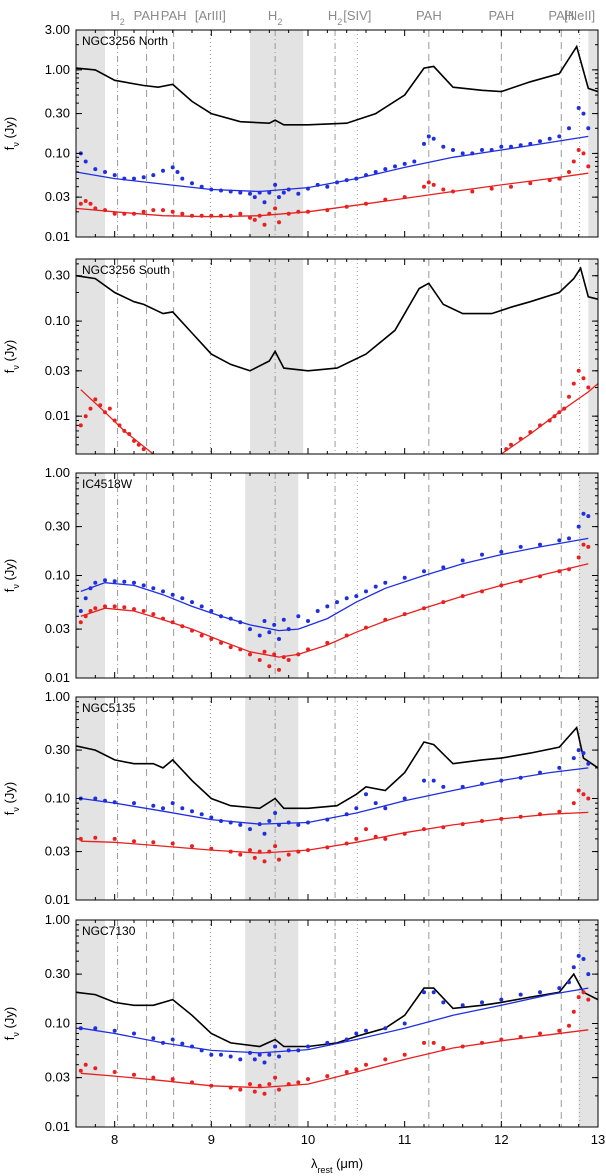 The width and height of the screenshot is (606, 1176). Describe the element at coordinates (501, 1139) in the screenshot. I see `x-tick-label: 12` at that location.